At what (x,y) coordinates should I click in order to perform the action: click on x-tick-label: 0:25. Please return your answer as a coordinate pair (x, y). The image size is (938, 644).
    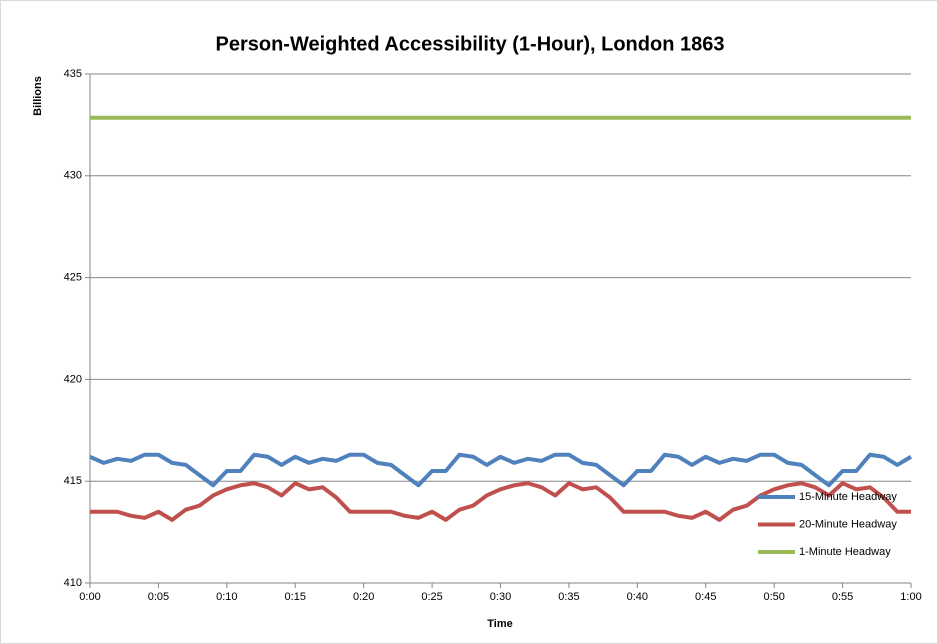
    Looking at the image, I should click on (431, 597).